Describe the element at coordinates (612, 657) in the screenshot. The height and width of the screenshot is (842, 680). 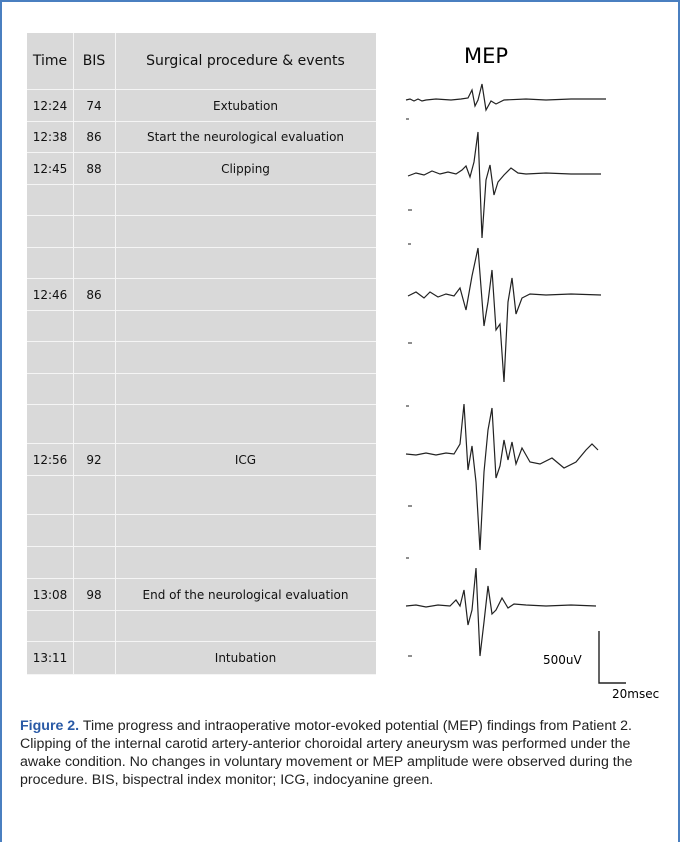
I see `scale-bar` at that location.